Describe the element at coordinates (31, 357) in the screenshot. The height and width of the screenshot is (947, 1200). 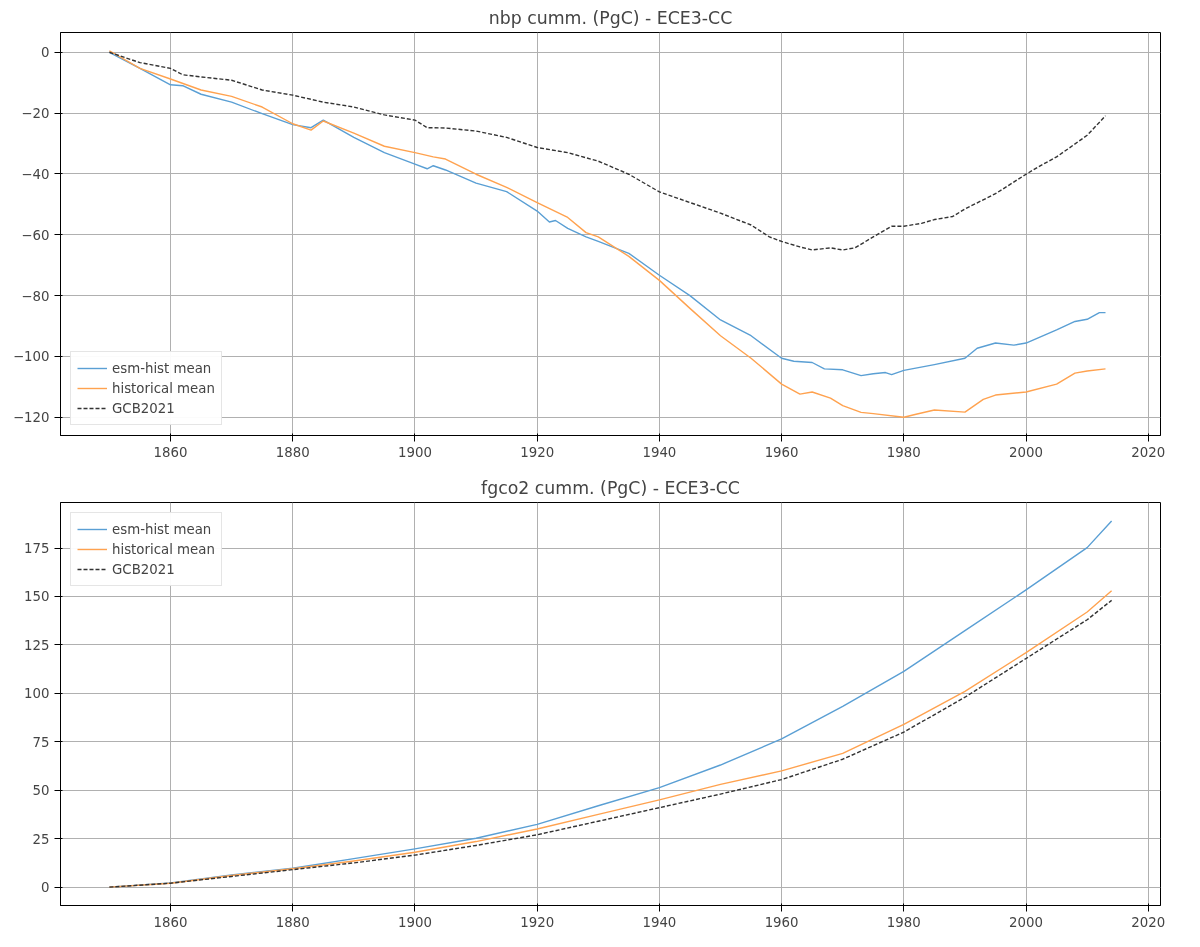
I see `y-tick-label: −100` at that location.